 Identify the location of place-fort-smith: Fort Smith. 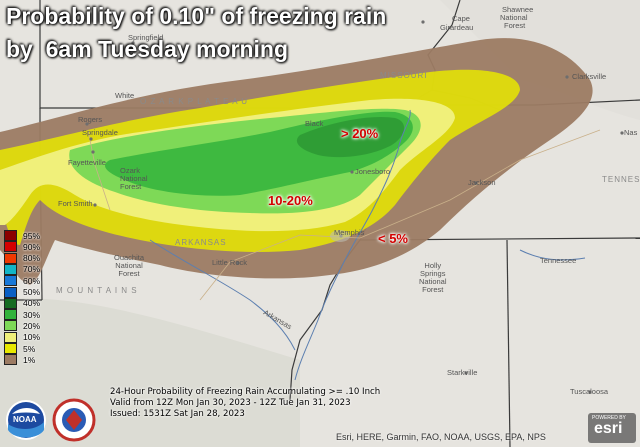
(75, 203).